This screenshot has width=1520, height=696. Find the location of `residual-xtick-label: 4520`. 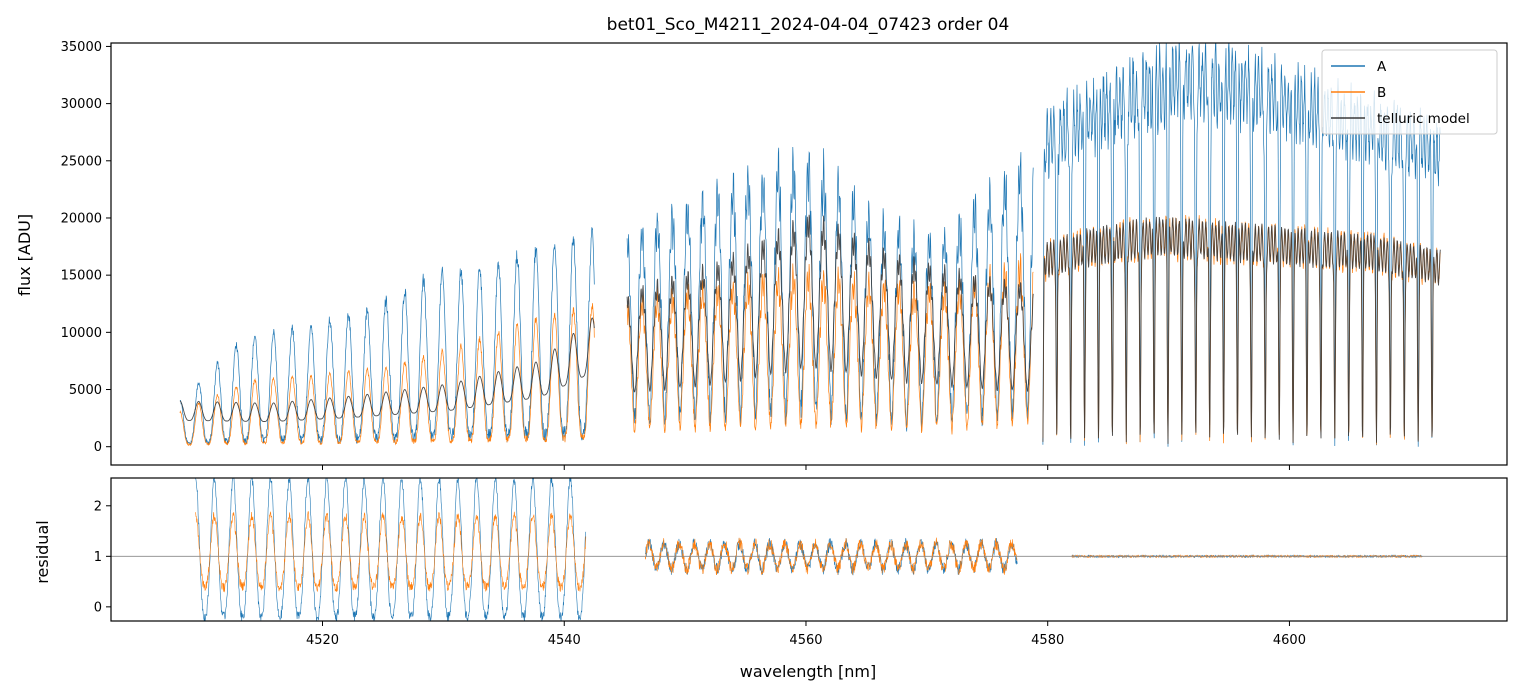

residual-xtick-label: 4520 is located at coordinates (322, 640).